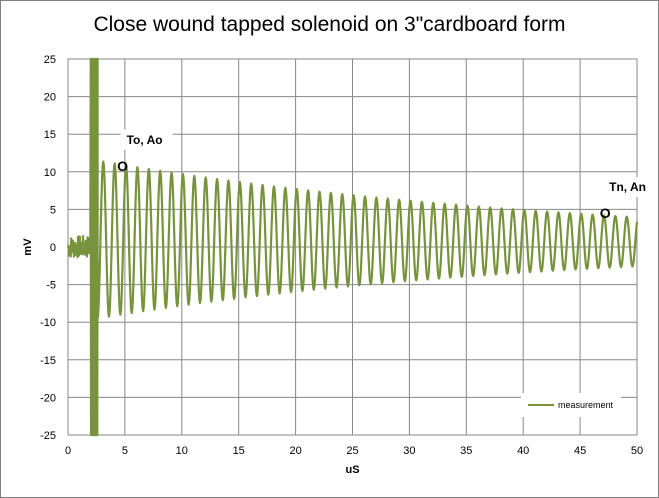 This screenshot has height=498, width=659. I want to click on x-tick-label: 45, so click(580, 451).